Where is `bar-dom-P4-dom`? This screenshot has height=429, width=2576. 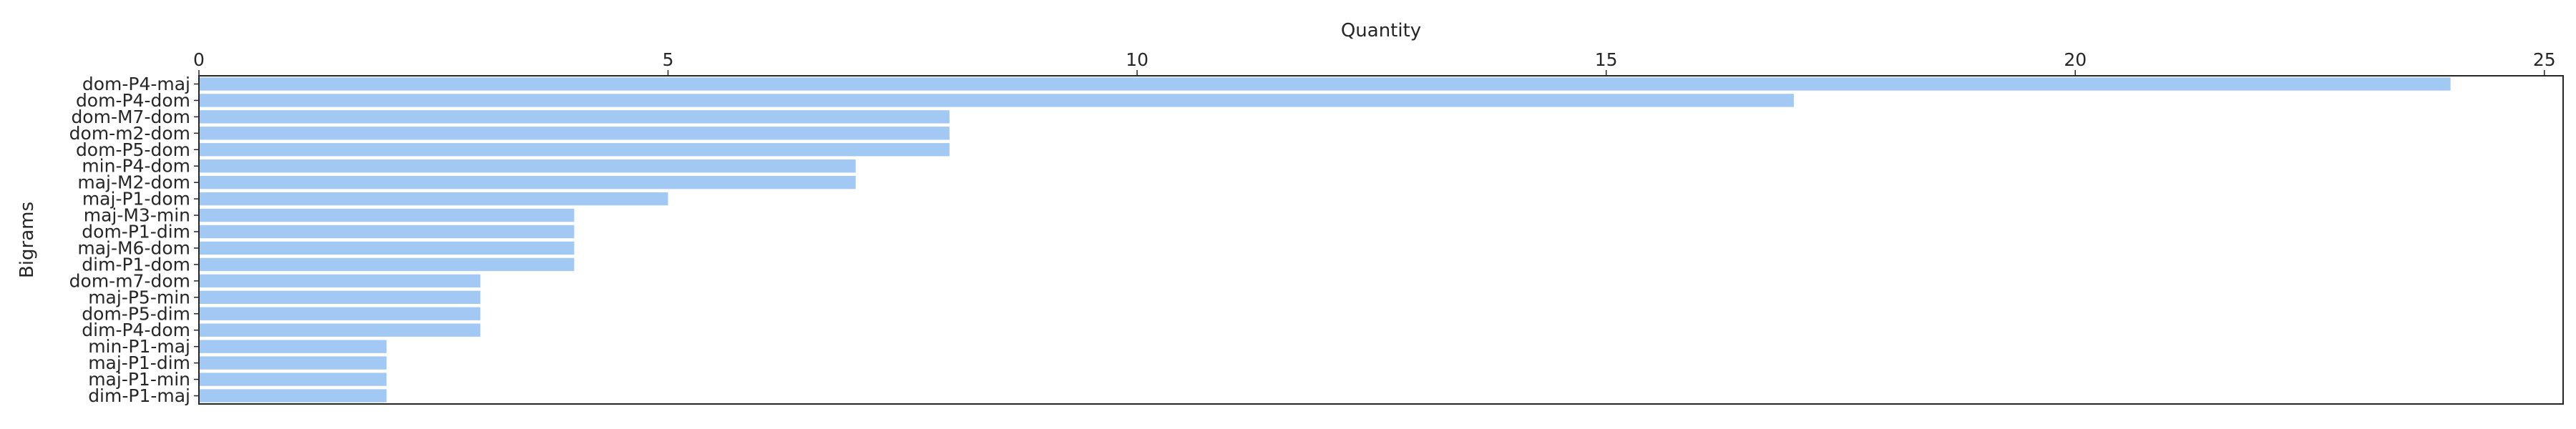
bar-dom-P4-dom is located at coordinates (996, 100).